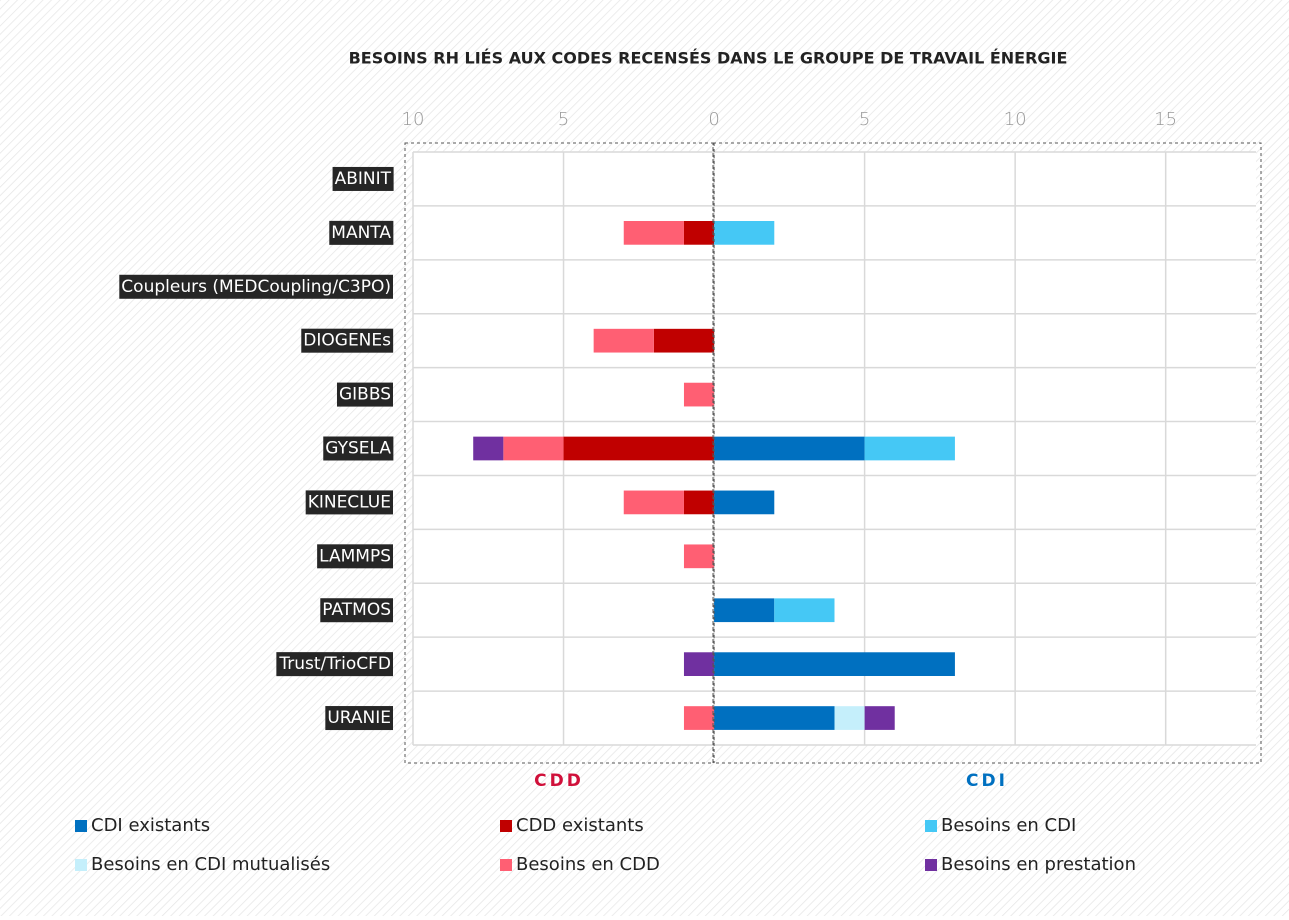 The height and width of the screenshot is (920, 1289). Describe the element at coordinates (150, 825) in the screenshot. I see `legend-label: CDI existants` at that location.